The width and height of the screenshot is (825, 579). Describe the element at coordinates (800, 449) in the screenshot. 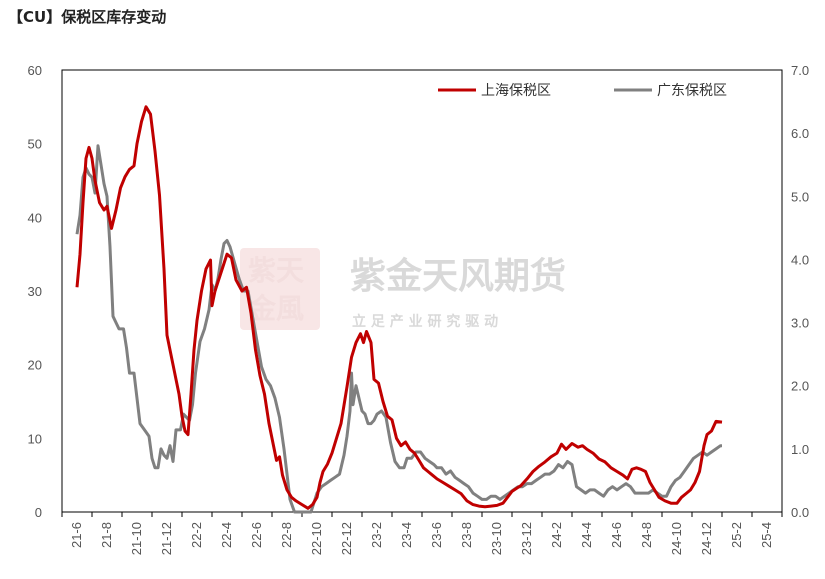

I see `y-right-tick-label: 1.0` at that location.